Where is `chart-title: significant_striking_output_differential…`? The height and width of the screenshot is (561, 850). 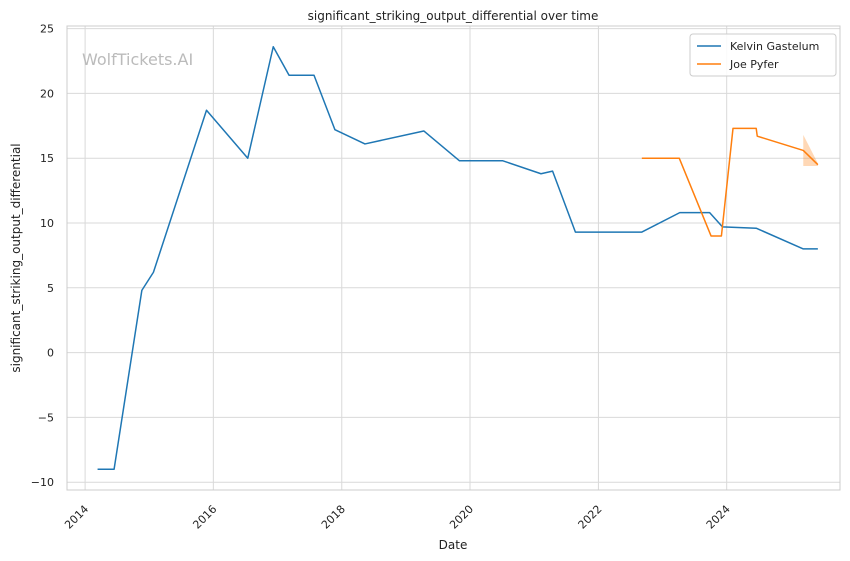 chart-title: significant_striking_output_differential… is located at coordinates (453, 16).